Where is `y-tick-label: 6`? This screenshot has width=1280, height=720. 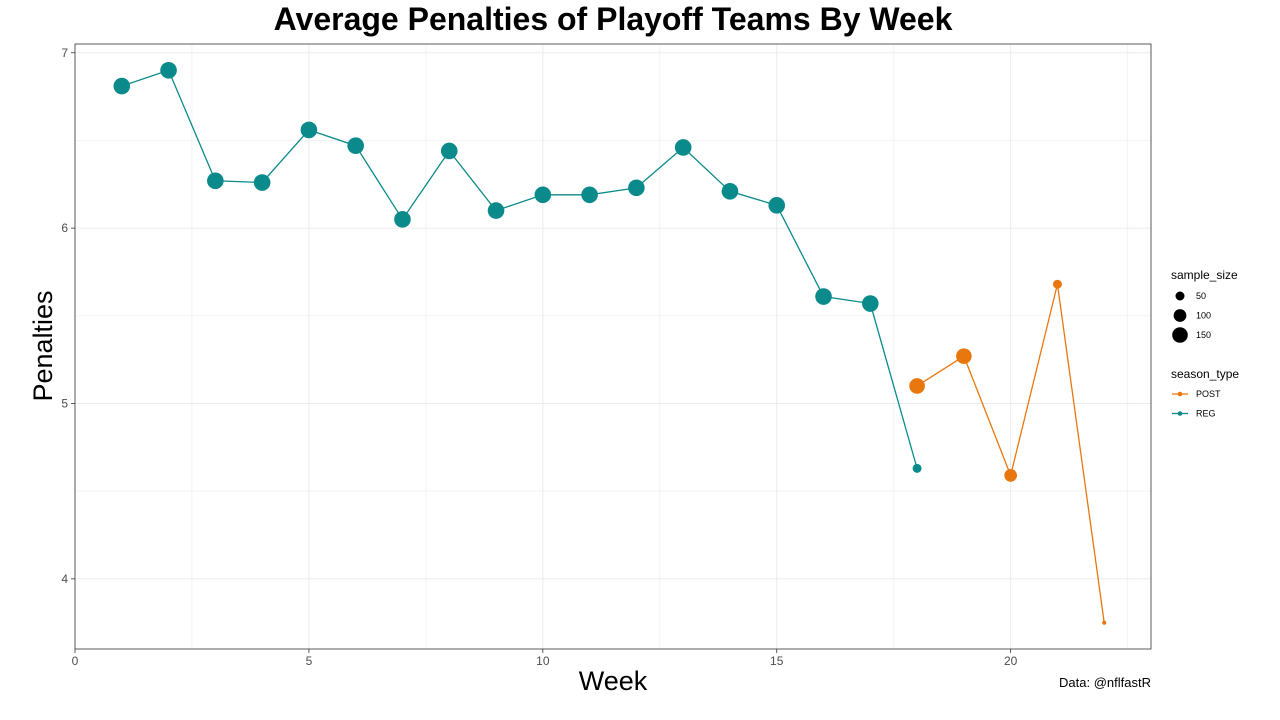
y-tick-label: 6 is located at coordinates (64, 228).